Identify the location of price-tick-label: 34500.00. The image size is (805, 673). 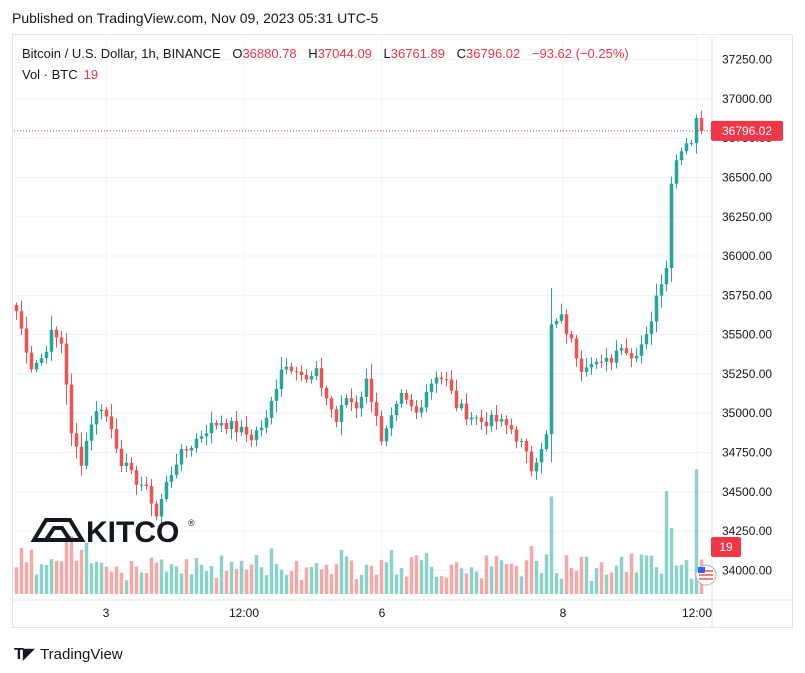
(747, 492).